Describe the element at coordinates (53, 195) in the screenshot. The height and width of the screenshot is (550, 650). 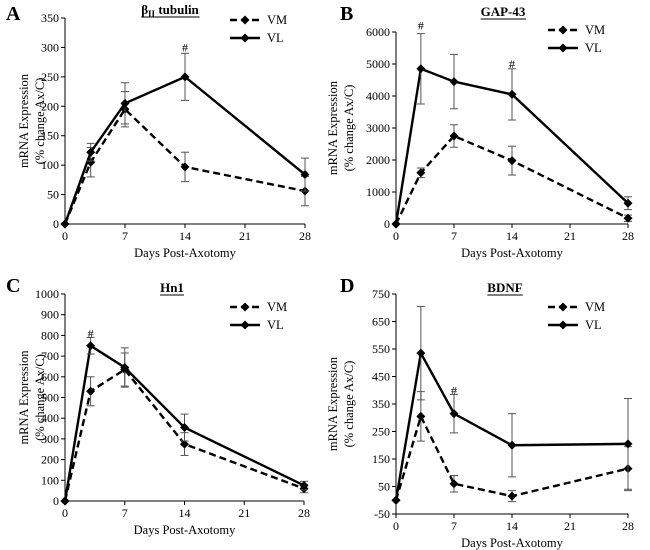
I see `y-tick-label: 50` at that location.